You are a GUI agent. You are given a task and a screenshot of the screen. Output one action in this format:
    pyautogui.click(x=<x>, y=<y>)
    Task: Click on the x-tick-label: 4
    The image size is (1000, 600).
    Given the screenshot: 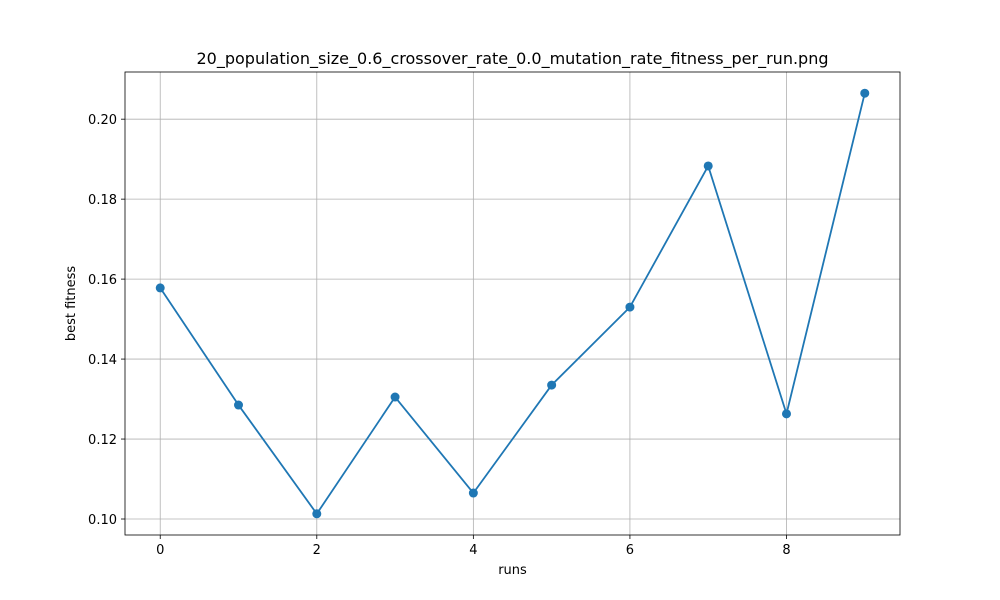 What is the action you would take?
    pyautogui.click(x=473, y=550)
    